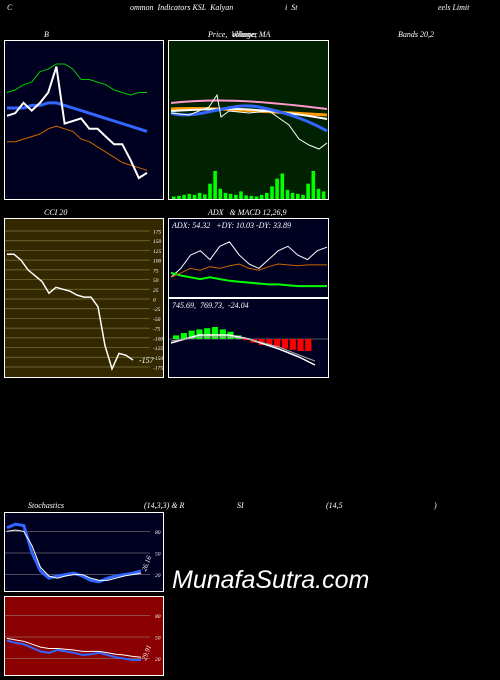 The width and height of the screenshot is (500, 680). Describe the element at coordinates (334, 505) in the screenshot. I see `rsi-params-label: (14,5` at that location.